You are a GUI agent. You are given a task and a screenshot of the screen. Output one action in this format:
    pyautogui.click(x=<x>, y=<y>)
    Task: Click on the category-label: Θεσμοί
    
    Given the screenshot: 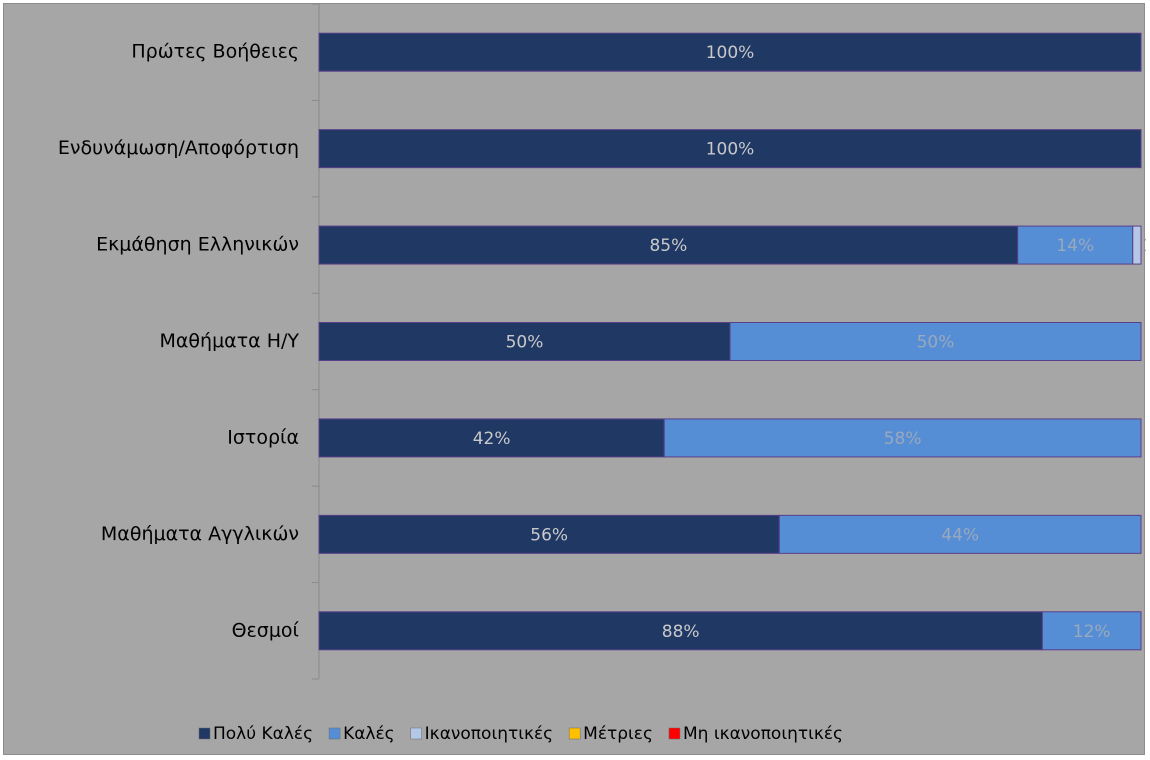 What is the action you would take?
    pyautogui.click(x=266, y=630)
    